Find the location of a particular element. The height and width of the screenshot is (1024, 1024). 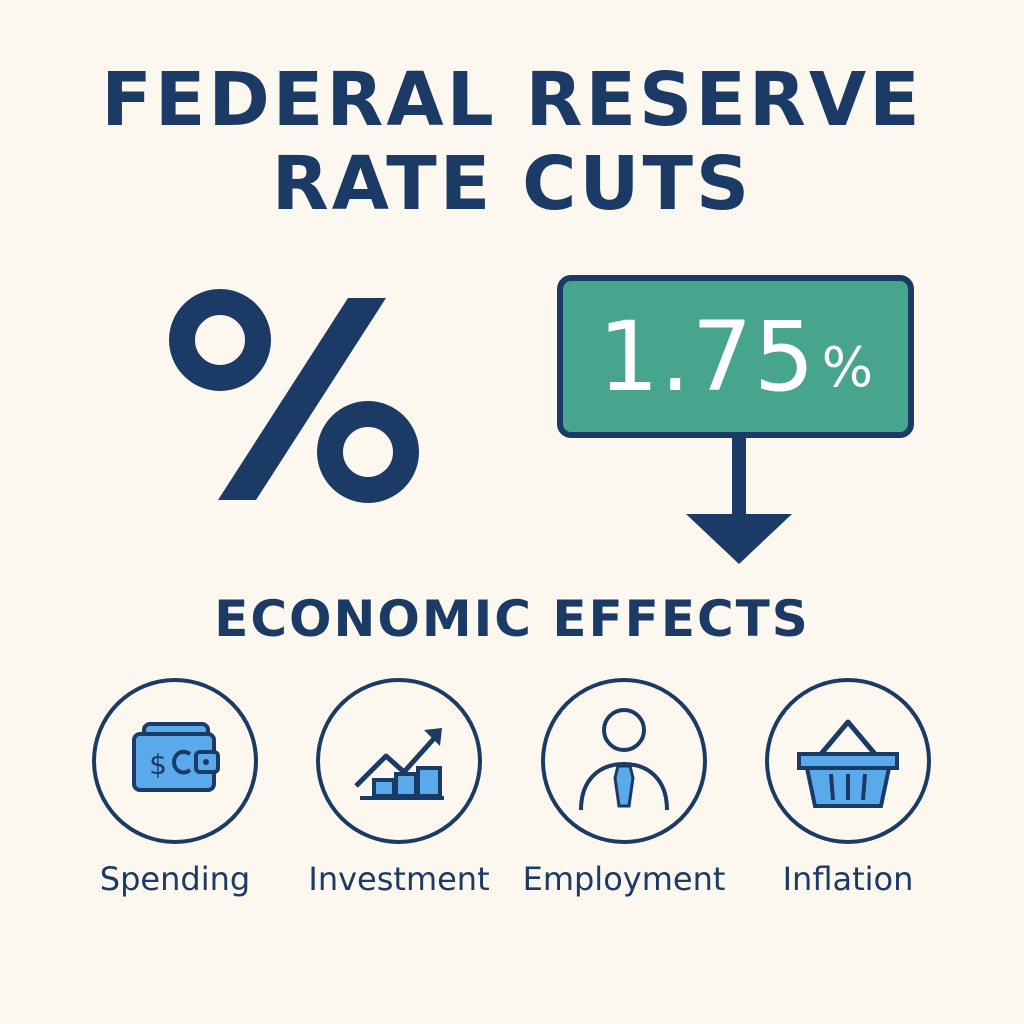

effect-label: Investment is located at coordinates (399, 879).